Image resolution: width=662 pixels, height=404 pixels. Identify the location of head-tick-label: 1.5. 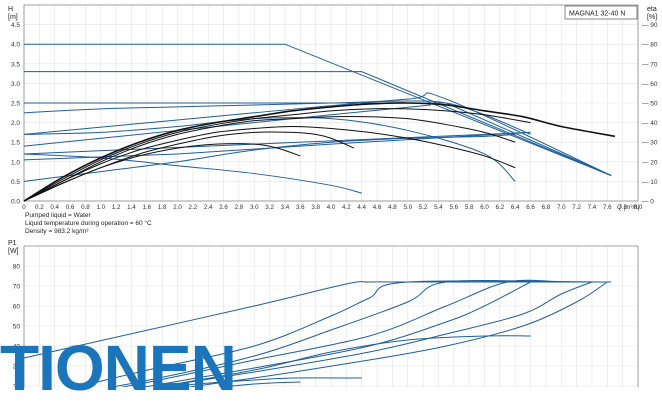
(15, 143).